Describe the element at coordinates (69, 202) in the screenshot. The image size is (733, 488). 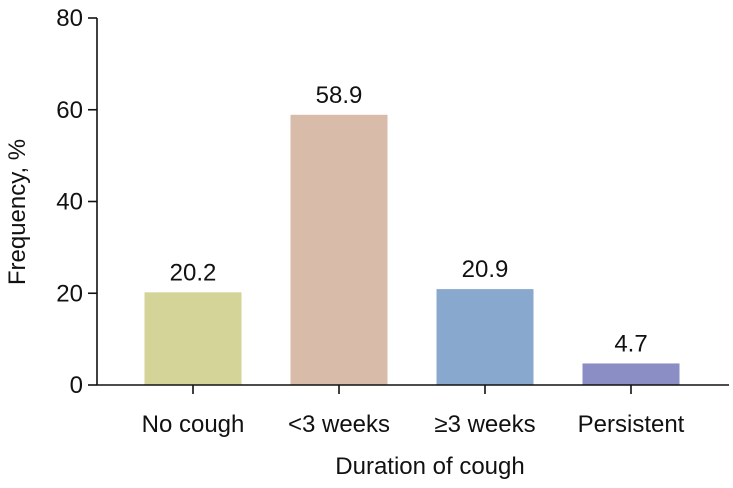
I see `y-tick-label: 40` at that location.